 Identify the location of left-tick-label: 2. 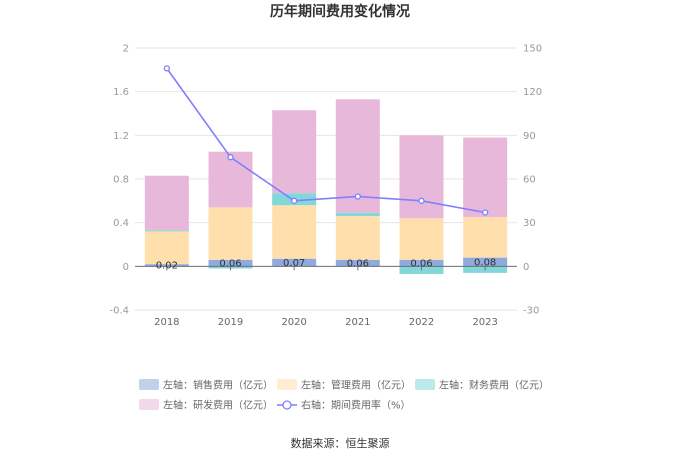
(126, 49).